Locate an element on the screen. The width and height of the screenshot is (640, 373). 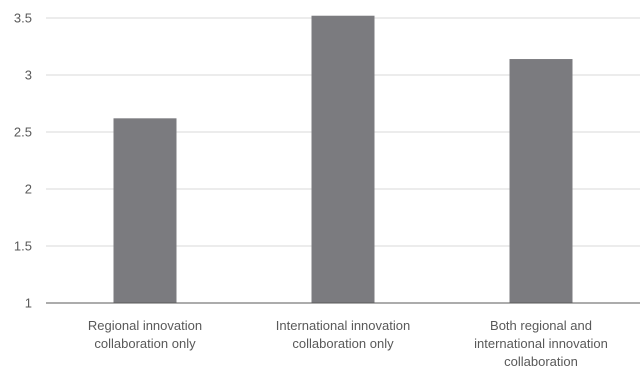
y-tick-label: 3.5 is located at coordinates (23, 18).